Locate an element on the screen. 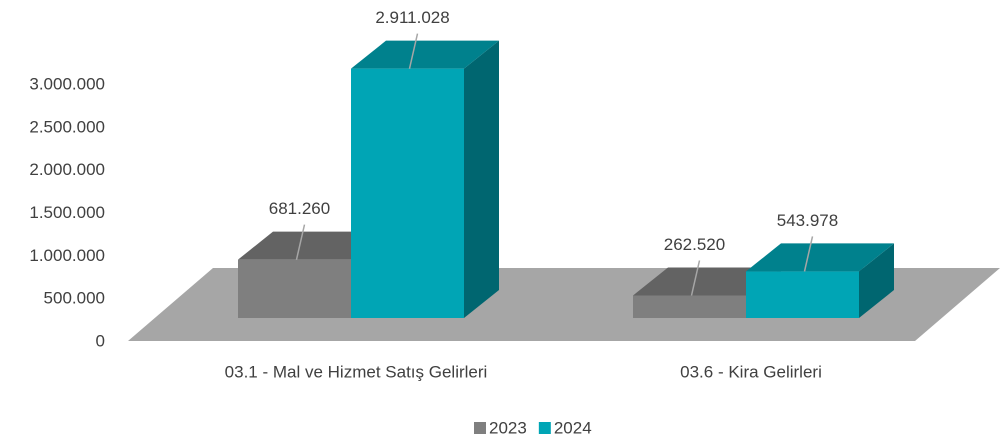 The height and width of the screenshot is (443, 1001). x-tick-label: 03.6 - Kira Gelirleri is located at coordinates (751, 371).